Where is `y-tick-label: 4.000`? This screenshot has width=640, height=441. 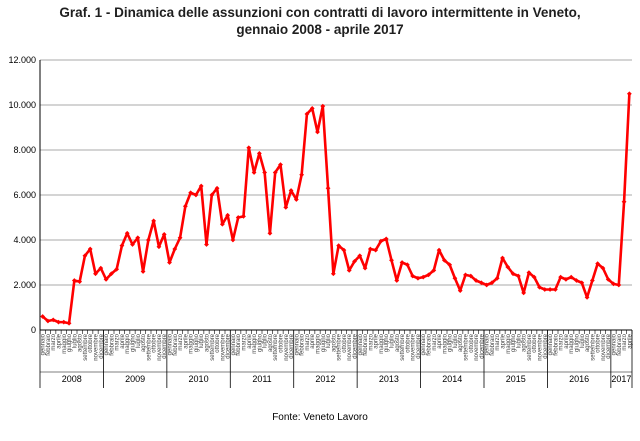
y-tick-label: 4.000 is located at coordinates (24, 240).